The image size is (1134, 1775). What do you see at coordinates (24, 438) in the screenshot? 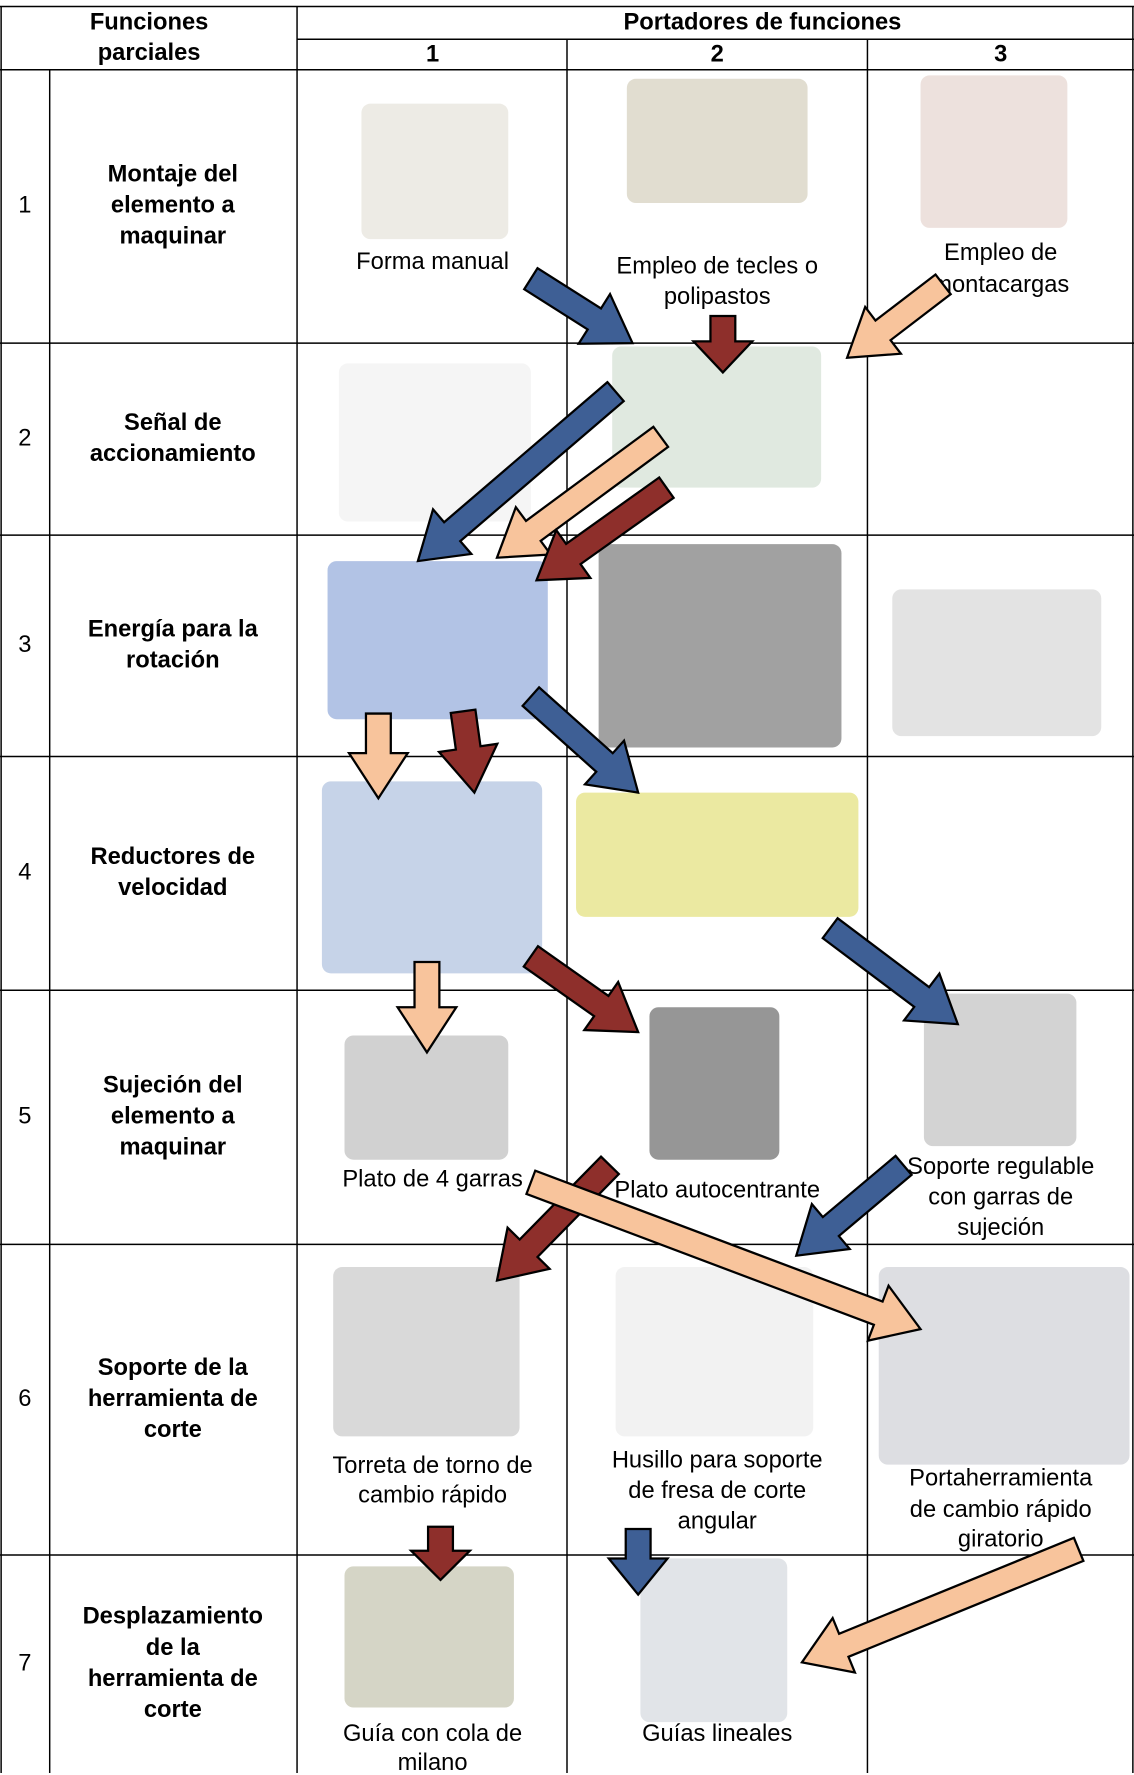
I see `row-number: 2` at bounding box center [24, 438].